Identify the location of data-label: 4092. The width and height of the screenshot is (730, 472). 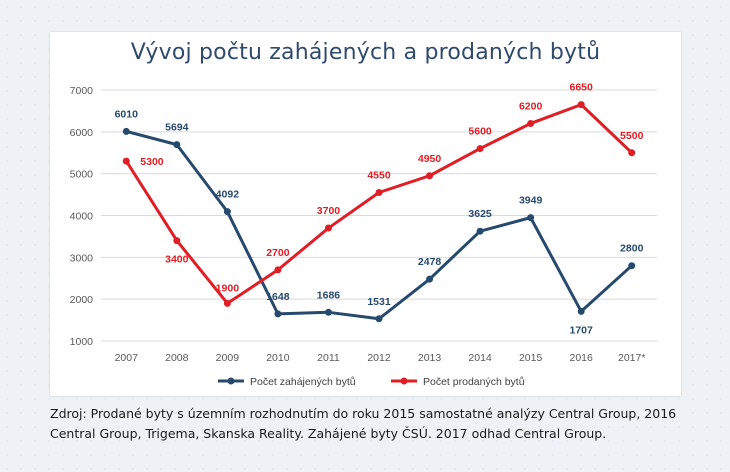
(228, 195).